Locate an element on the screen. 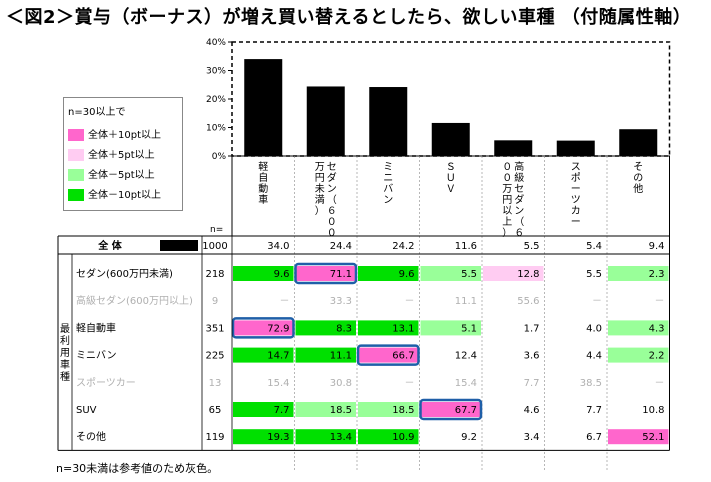 The height and width of the screenshot is (482, 711). y-tick-label: 20% is located at coordinates (216, 100).